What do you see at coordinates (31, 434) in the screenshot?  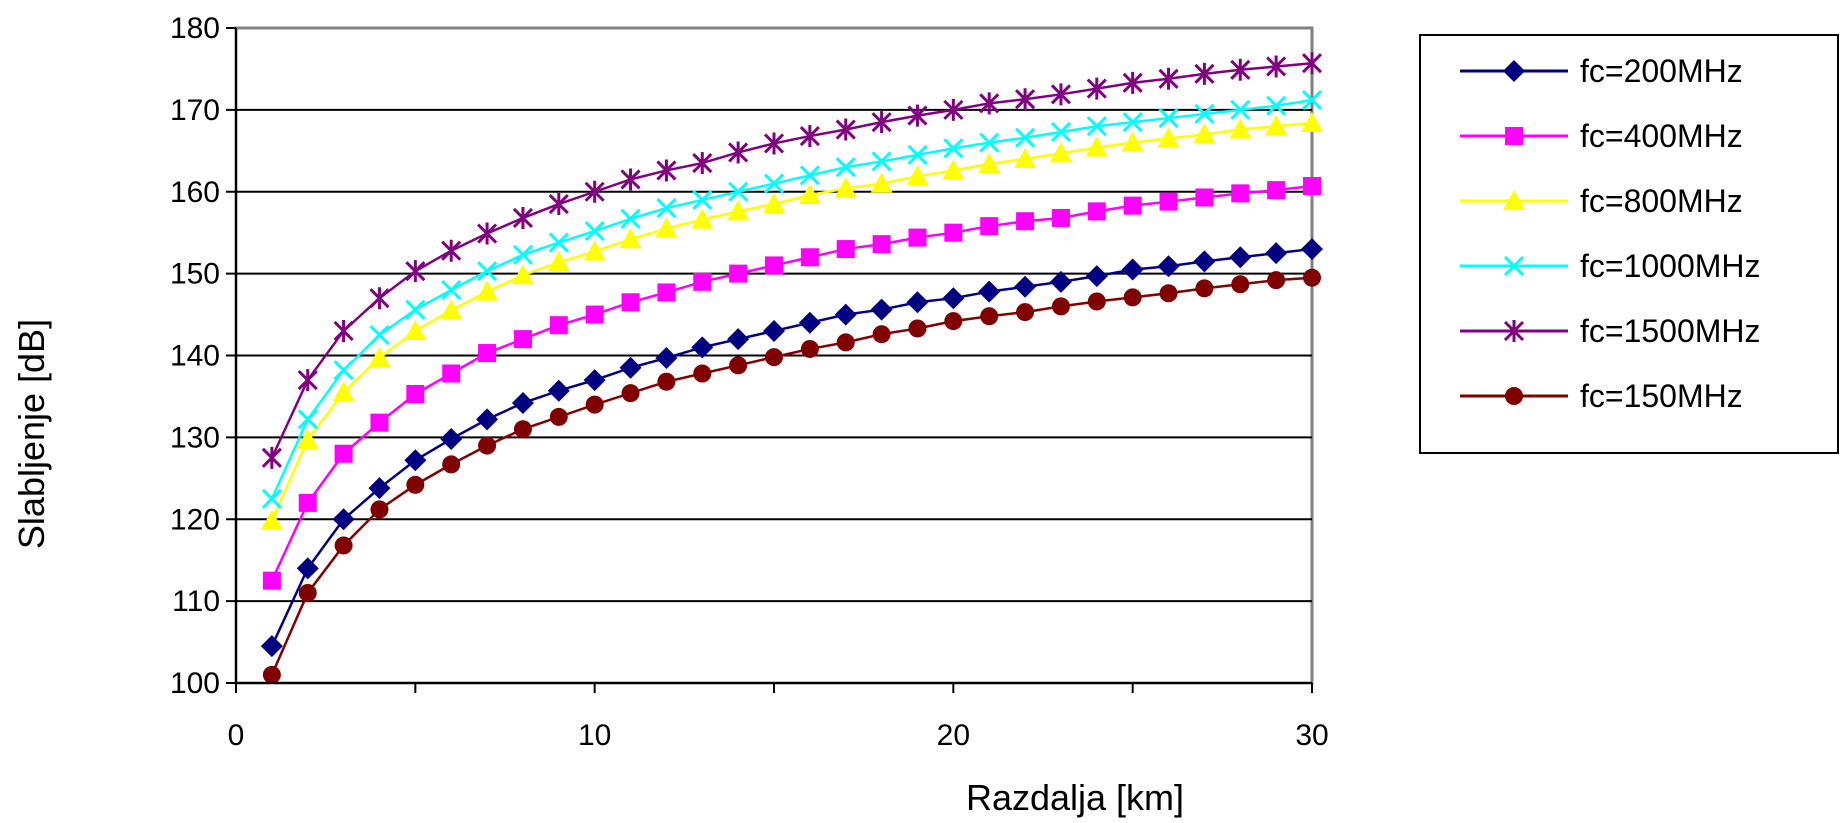 I see `y-axis-title: Slabljenje [dB]` at bounding box center [31, 434].